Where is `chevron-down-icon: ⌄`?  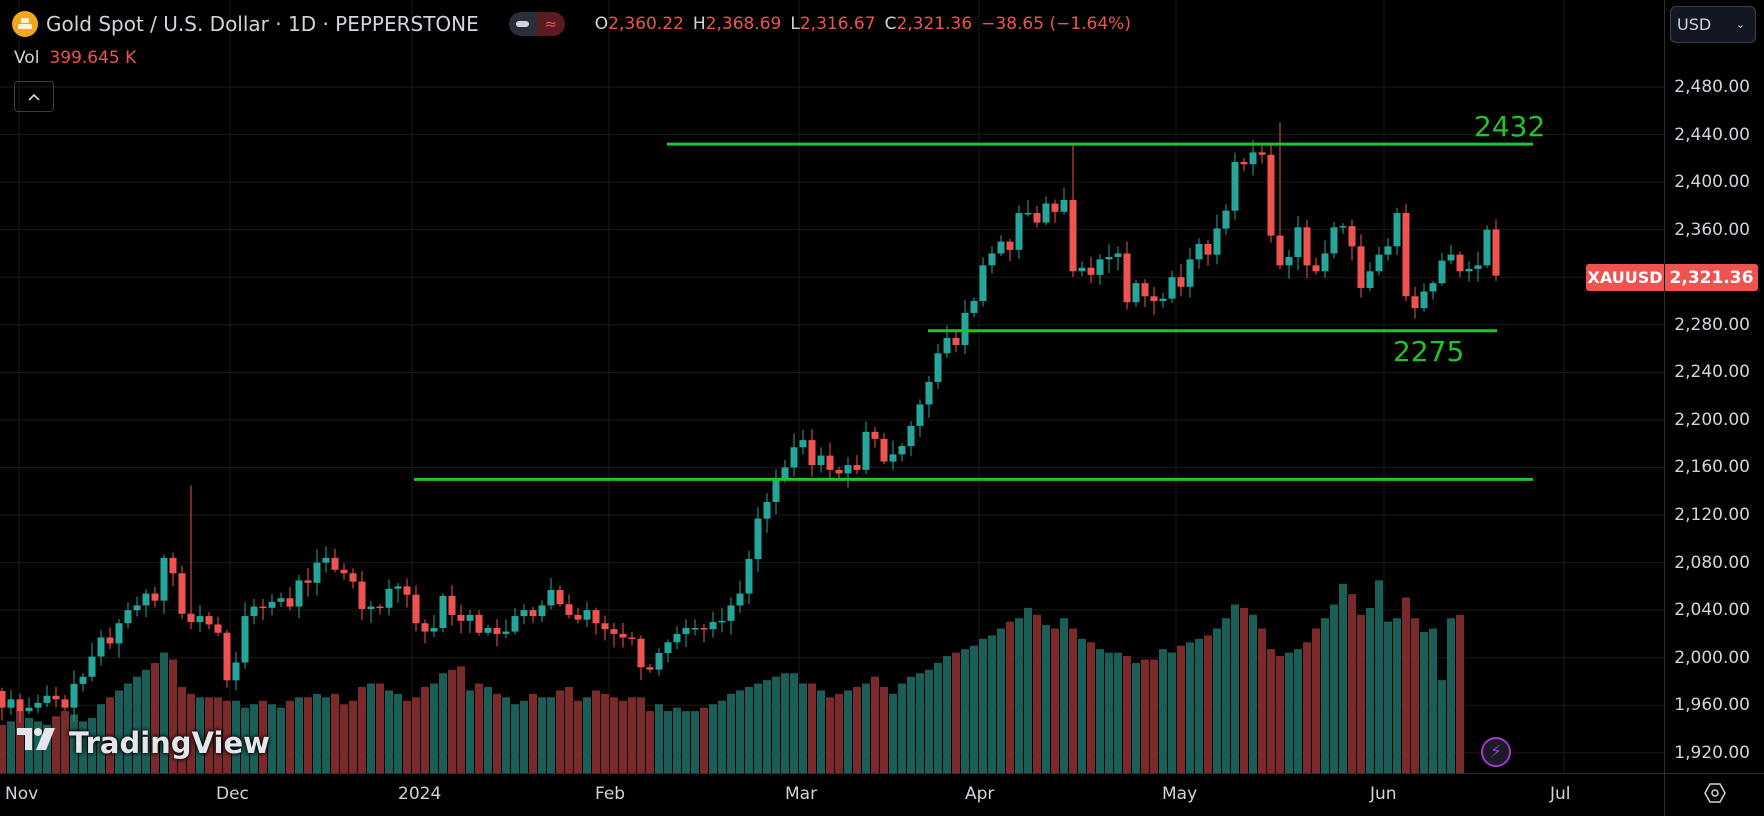 chevron-down-icon: ⌄ is located at coordinates (1740, 24).